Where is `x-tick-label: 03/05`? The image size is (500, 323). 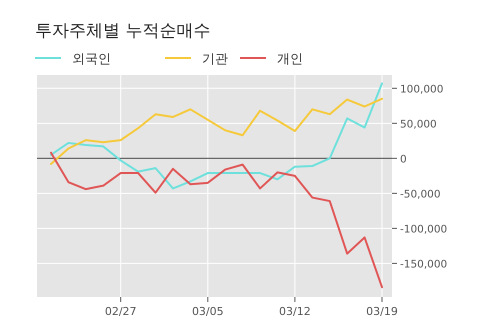 x-tick-label: 03/05 is located at coordinates (208, 311).